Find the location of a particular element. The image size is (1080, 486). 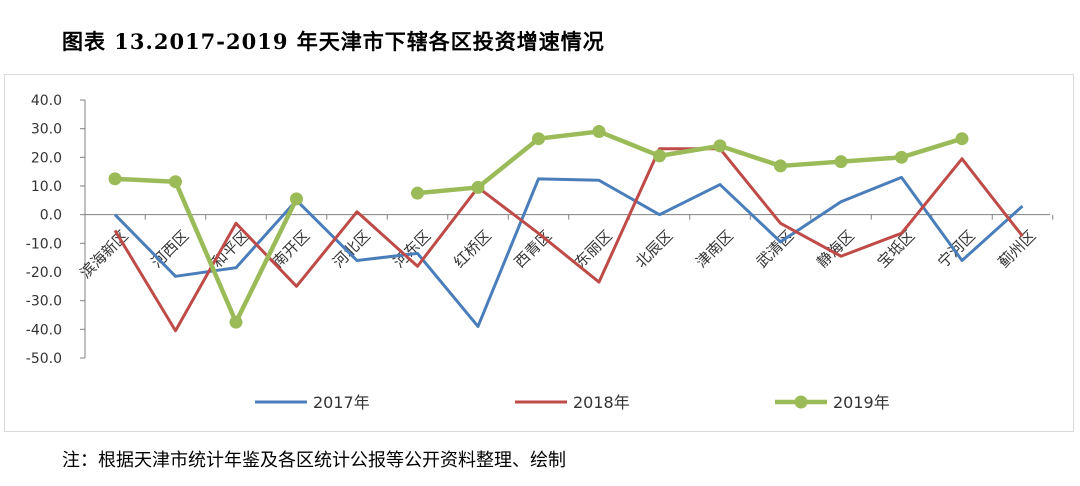

x-tick-label: 静海区 is located at coordinates (835, 249).